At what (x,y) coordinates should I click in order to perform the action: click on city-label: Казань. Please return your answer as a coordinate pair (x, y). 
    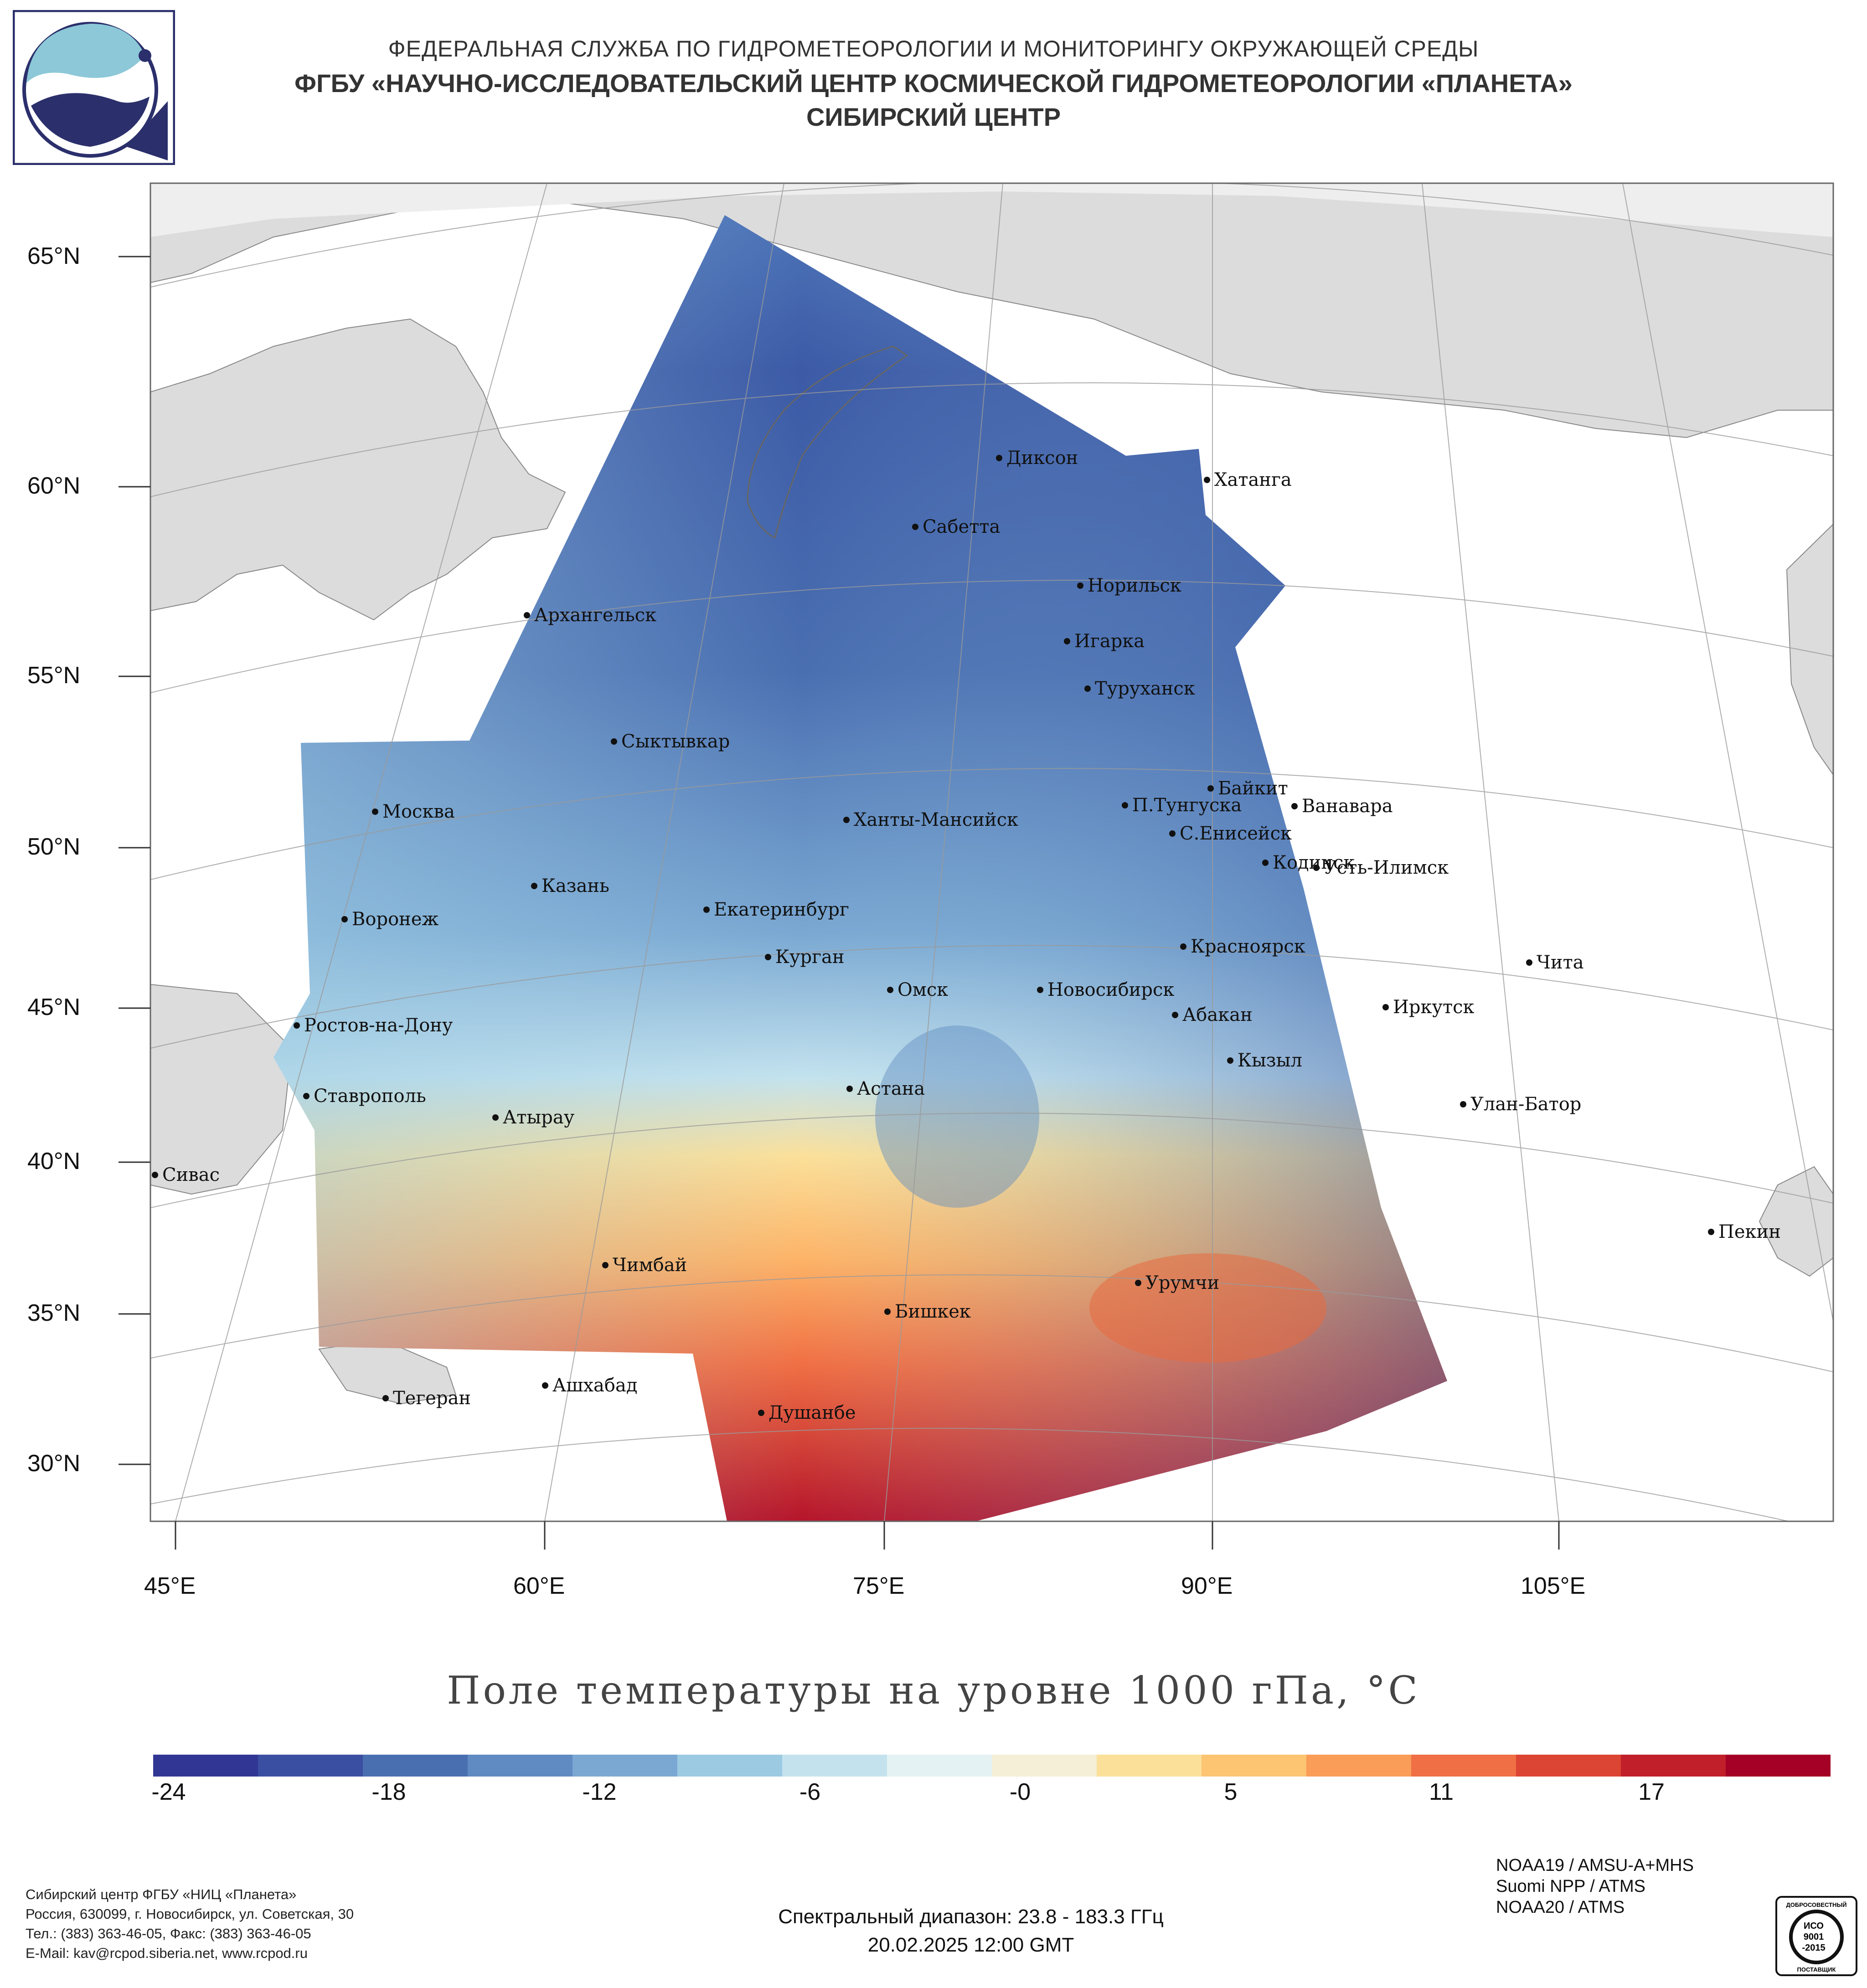
    Looking at the image, I should click on (575, 886).